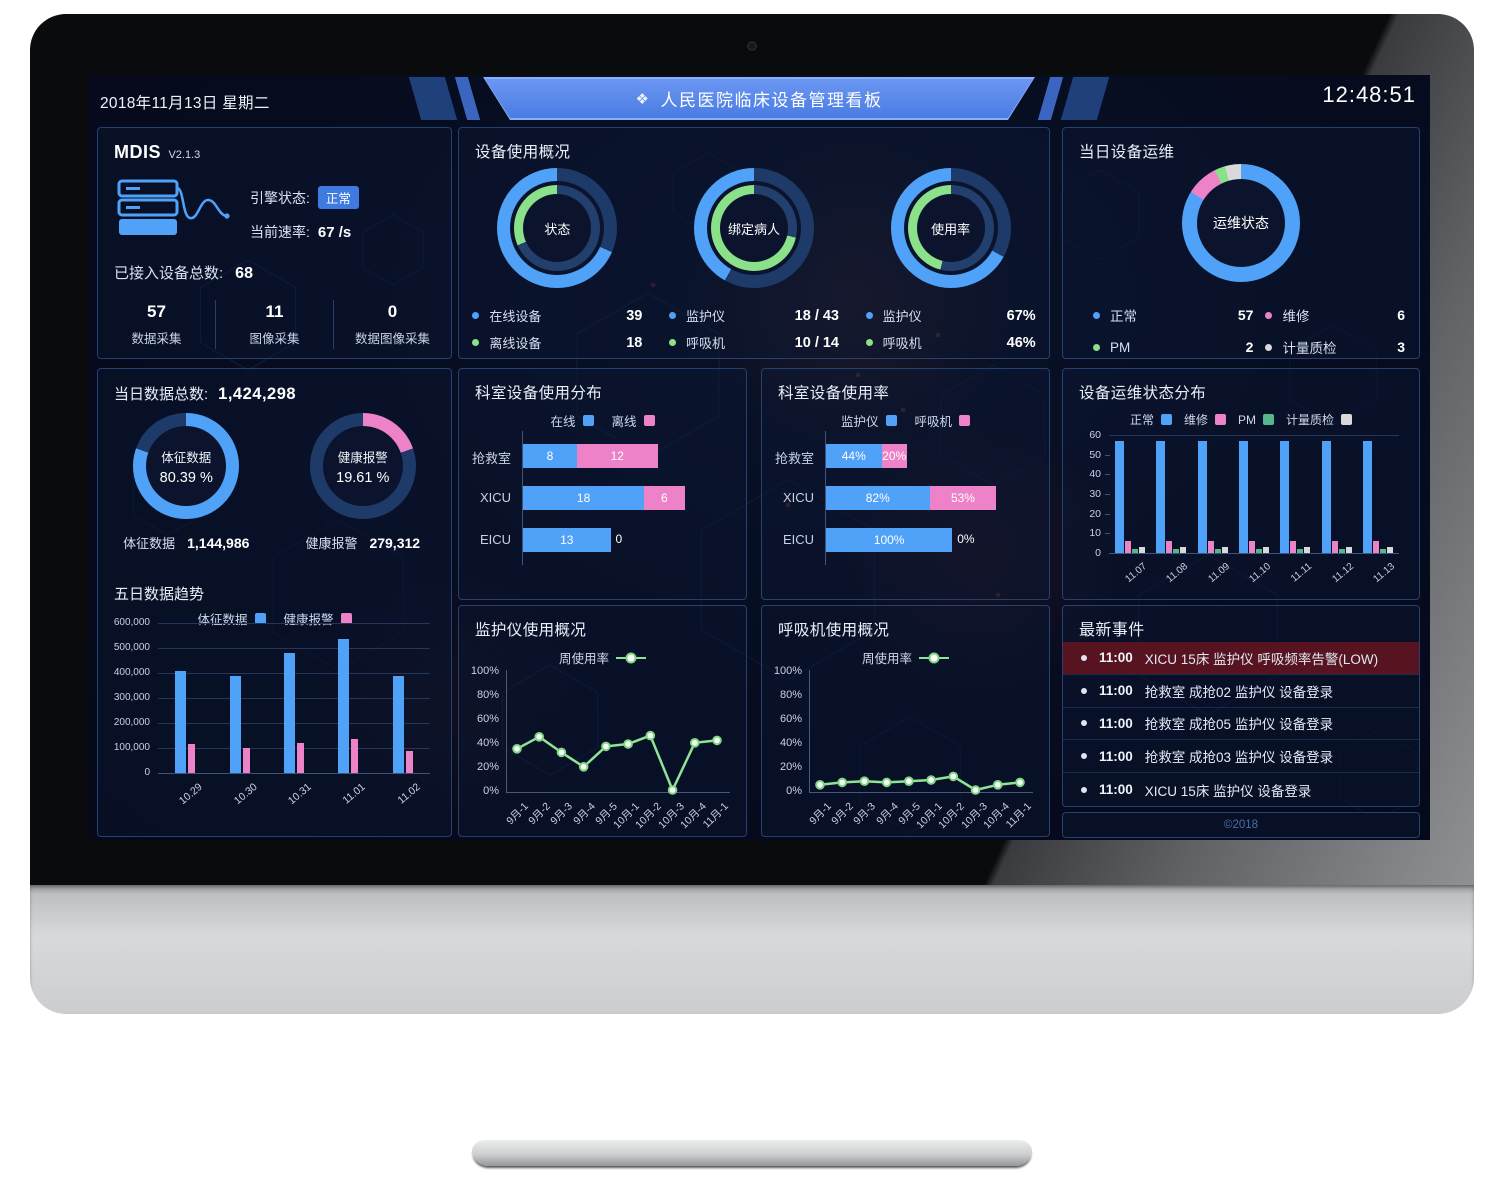  What do you see at coordinates (966, 539) in the screenshot?
I see `segment-value-zero: 0%` at bounding box center [966, 539].